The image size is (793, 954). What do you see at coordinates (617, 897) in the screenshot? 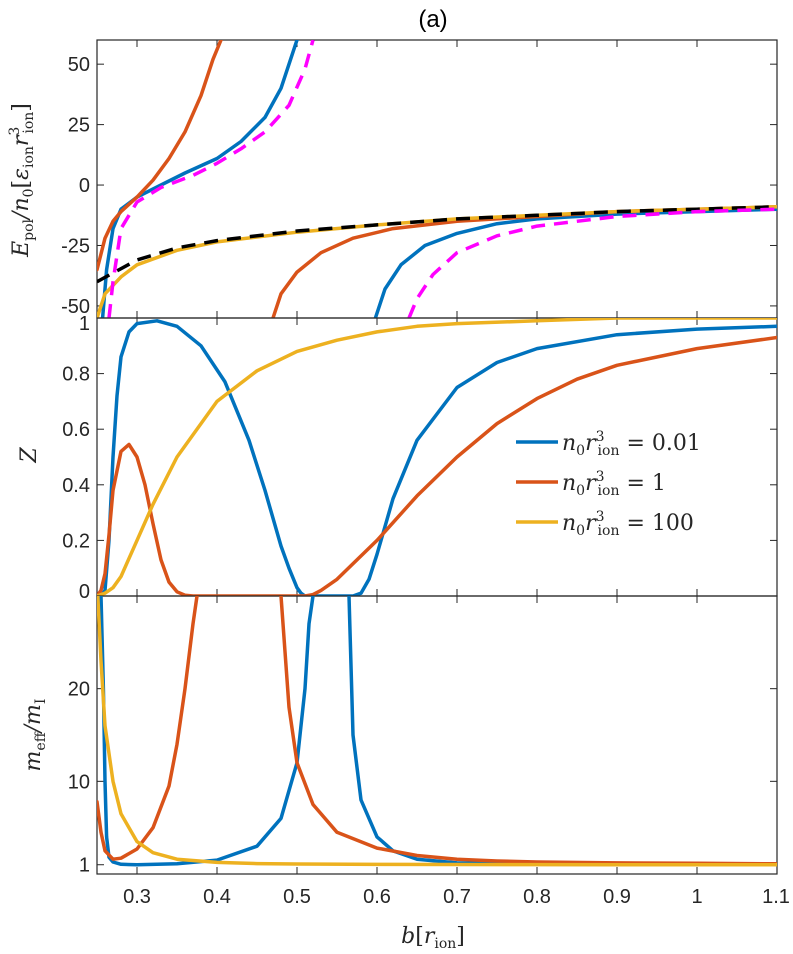
I see `x-tick-label: 0.9` at bounding box center [617, 897].